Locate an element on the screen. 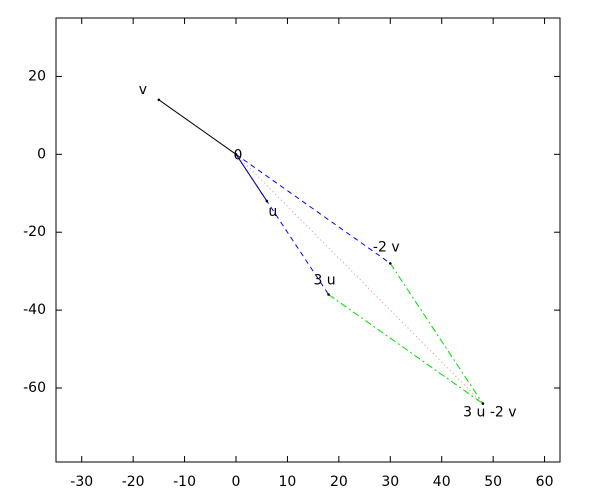 The image size is (600, 500). x-tick-label: 10 is located at coordinates (288, 482).